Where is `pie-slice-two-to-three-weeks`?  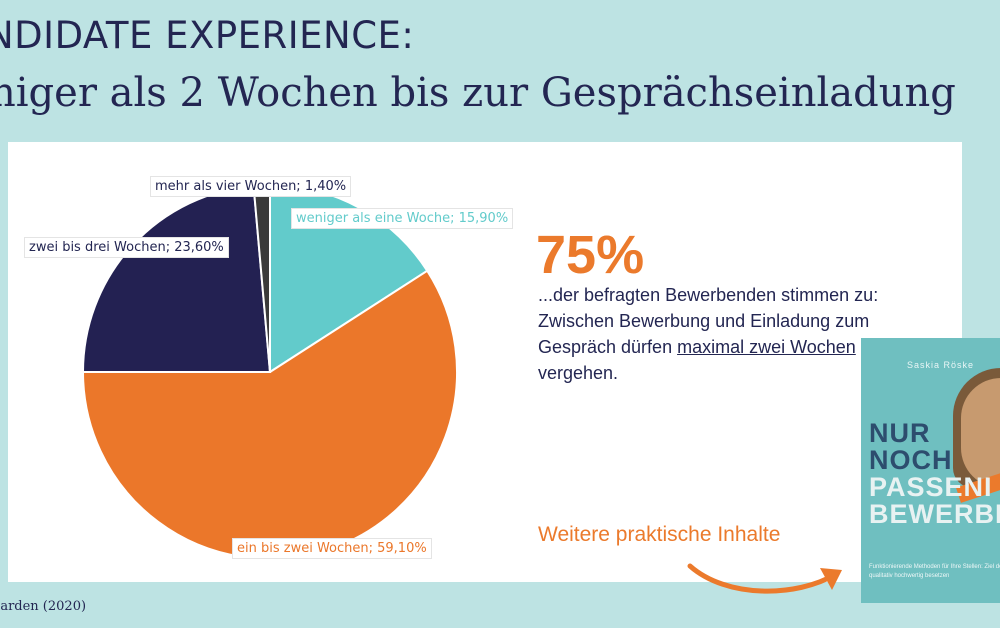 pie-slice-two-to-three-weeks is located at coordinates (176, 278).